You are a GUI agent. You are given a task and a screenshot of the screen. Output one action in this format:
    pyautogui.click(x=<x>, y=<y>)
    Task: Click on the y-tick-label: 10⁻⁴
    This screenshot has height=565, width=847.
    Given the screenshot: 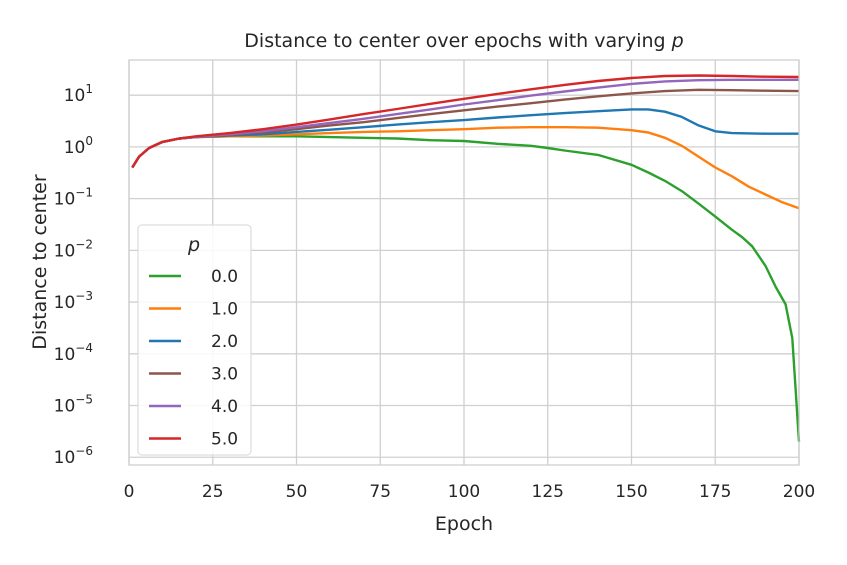 What is the action you would take?
    pyautogui.click(x=73, y=353)
    